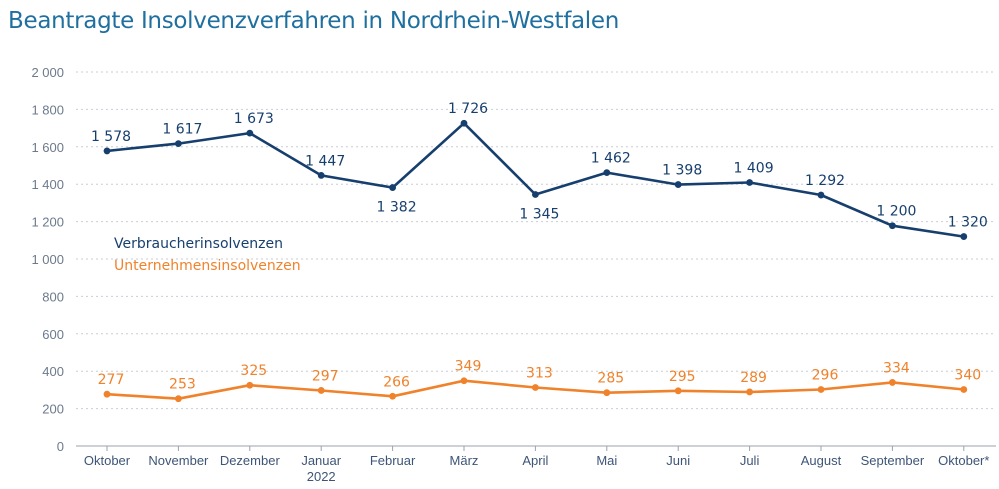  I want to click on data-label: 277, so click(111, 380).